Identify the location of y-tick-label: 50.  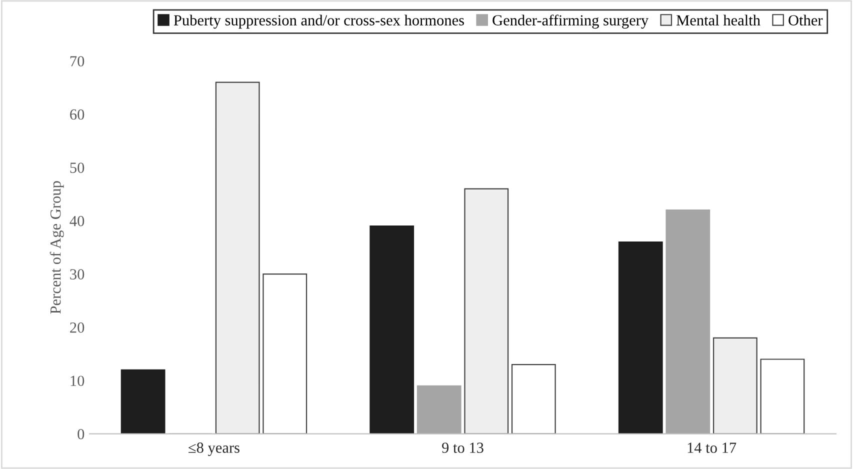
(77, 167).